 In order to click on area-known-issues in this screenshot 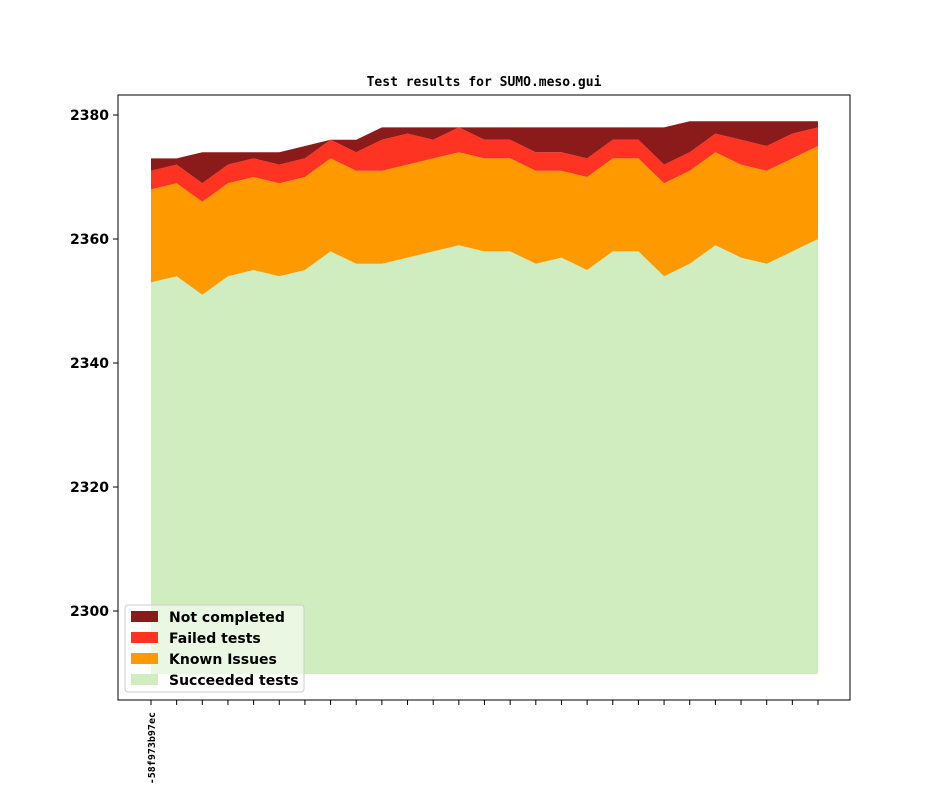, I will do `click(484, 220)`.